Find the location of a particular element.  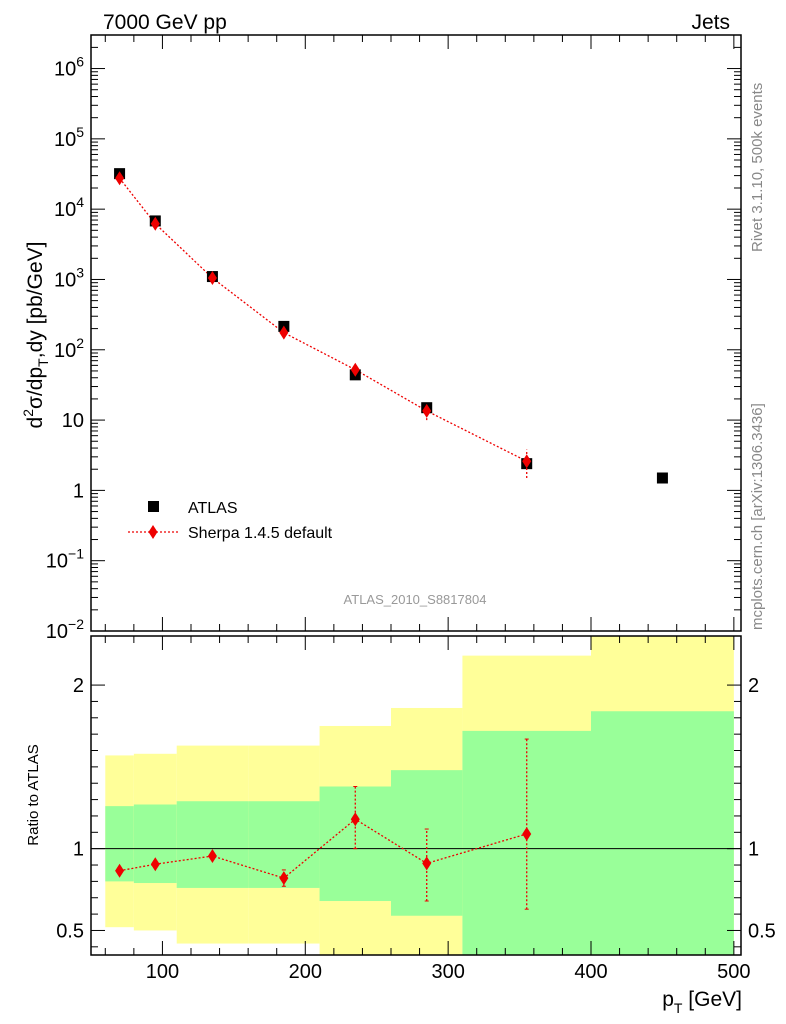

main-y-label-text: d2σ/dpT,dy [pb/GeV] is located at coordinates (35, 335).